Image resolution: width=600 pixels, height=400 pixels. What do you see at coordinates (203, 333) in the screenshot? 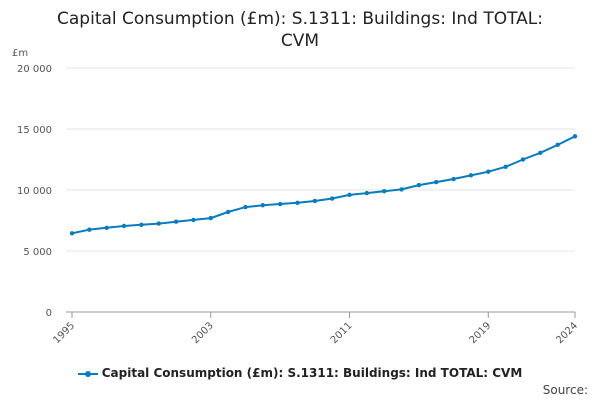
I see `x-tick-label: 2003` at bounding box center [203, 333].